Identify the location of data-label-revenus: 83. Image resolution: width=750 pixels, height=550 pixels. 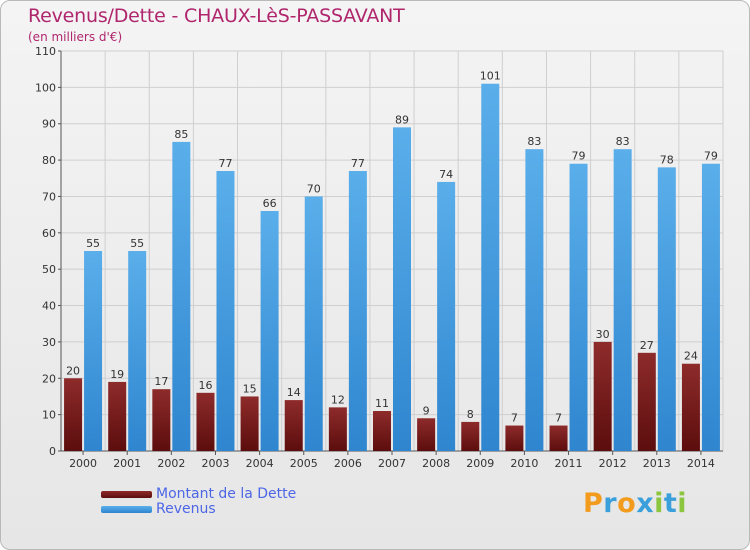
(534, 141).